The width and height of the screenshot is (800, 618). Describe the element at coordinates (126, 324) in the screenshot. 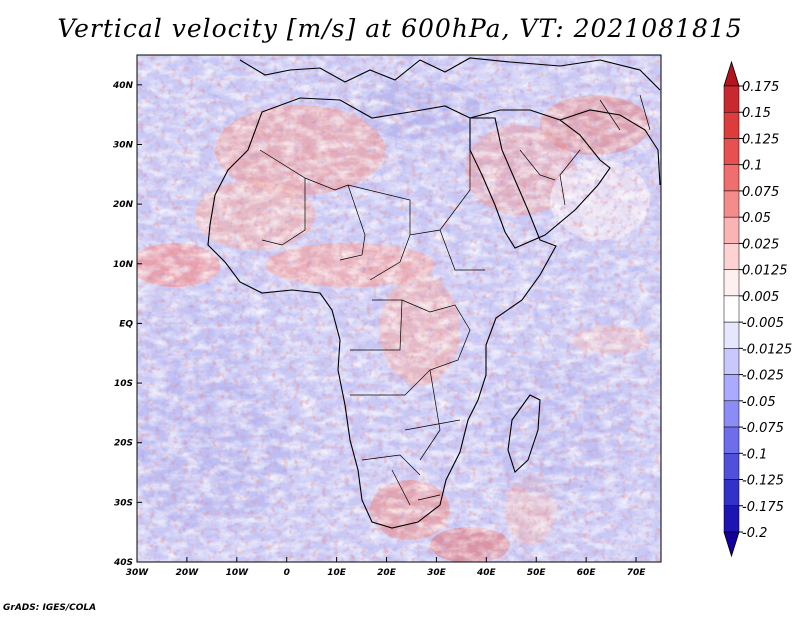

I see `lat-tick-label: EQ` at that location.